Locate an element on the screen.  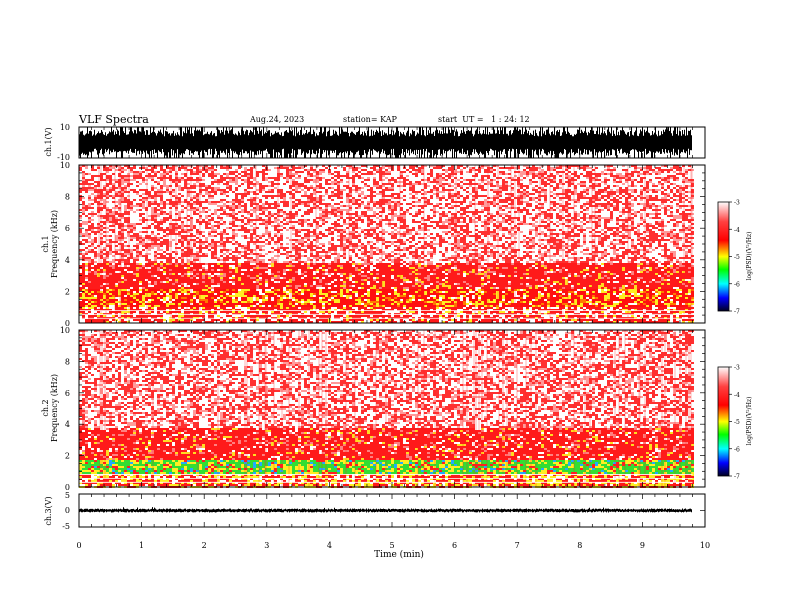
ch3-waveform-trace is located at coordinates (385, 510).